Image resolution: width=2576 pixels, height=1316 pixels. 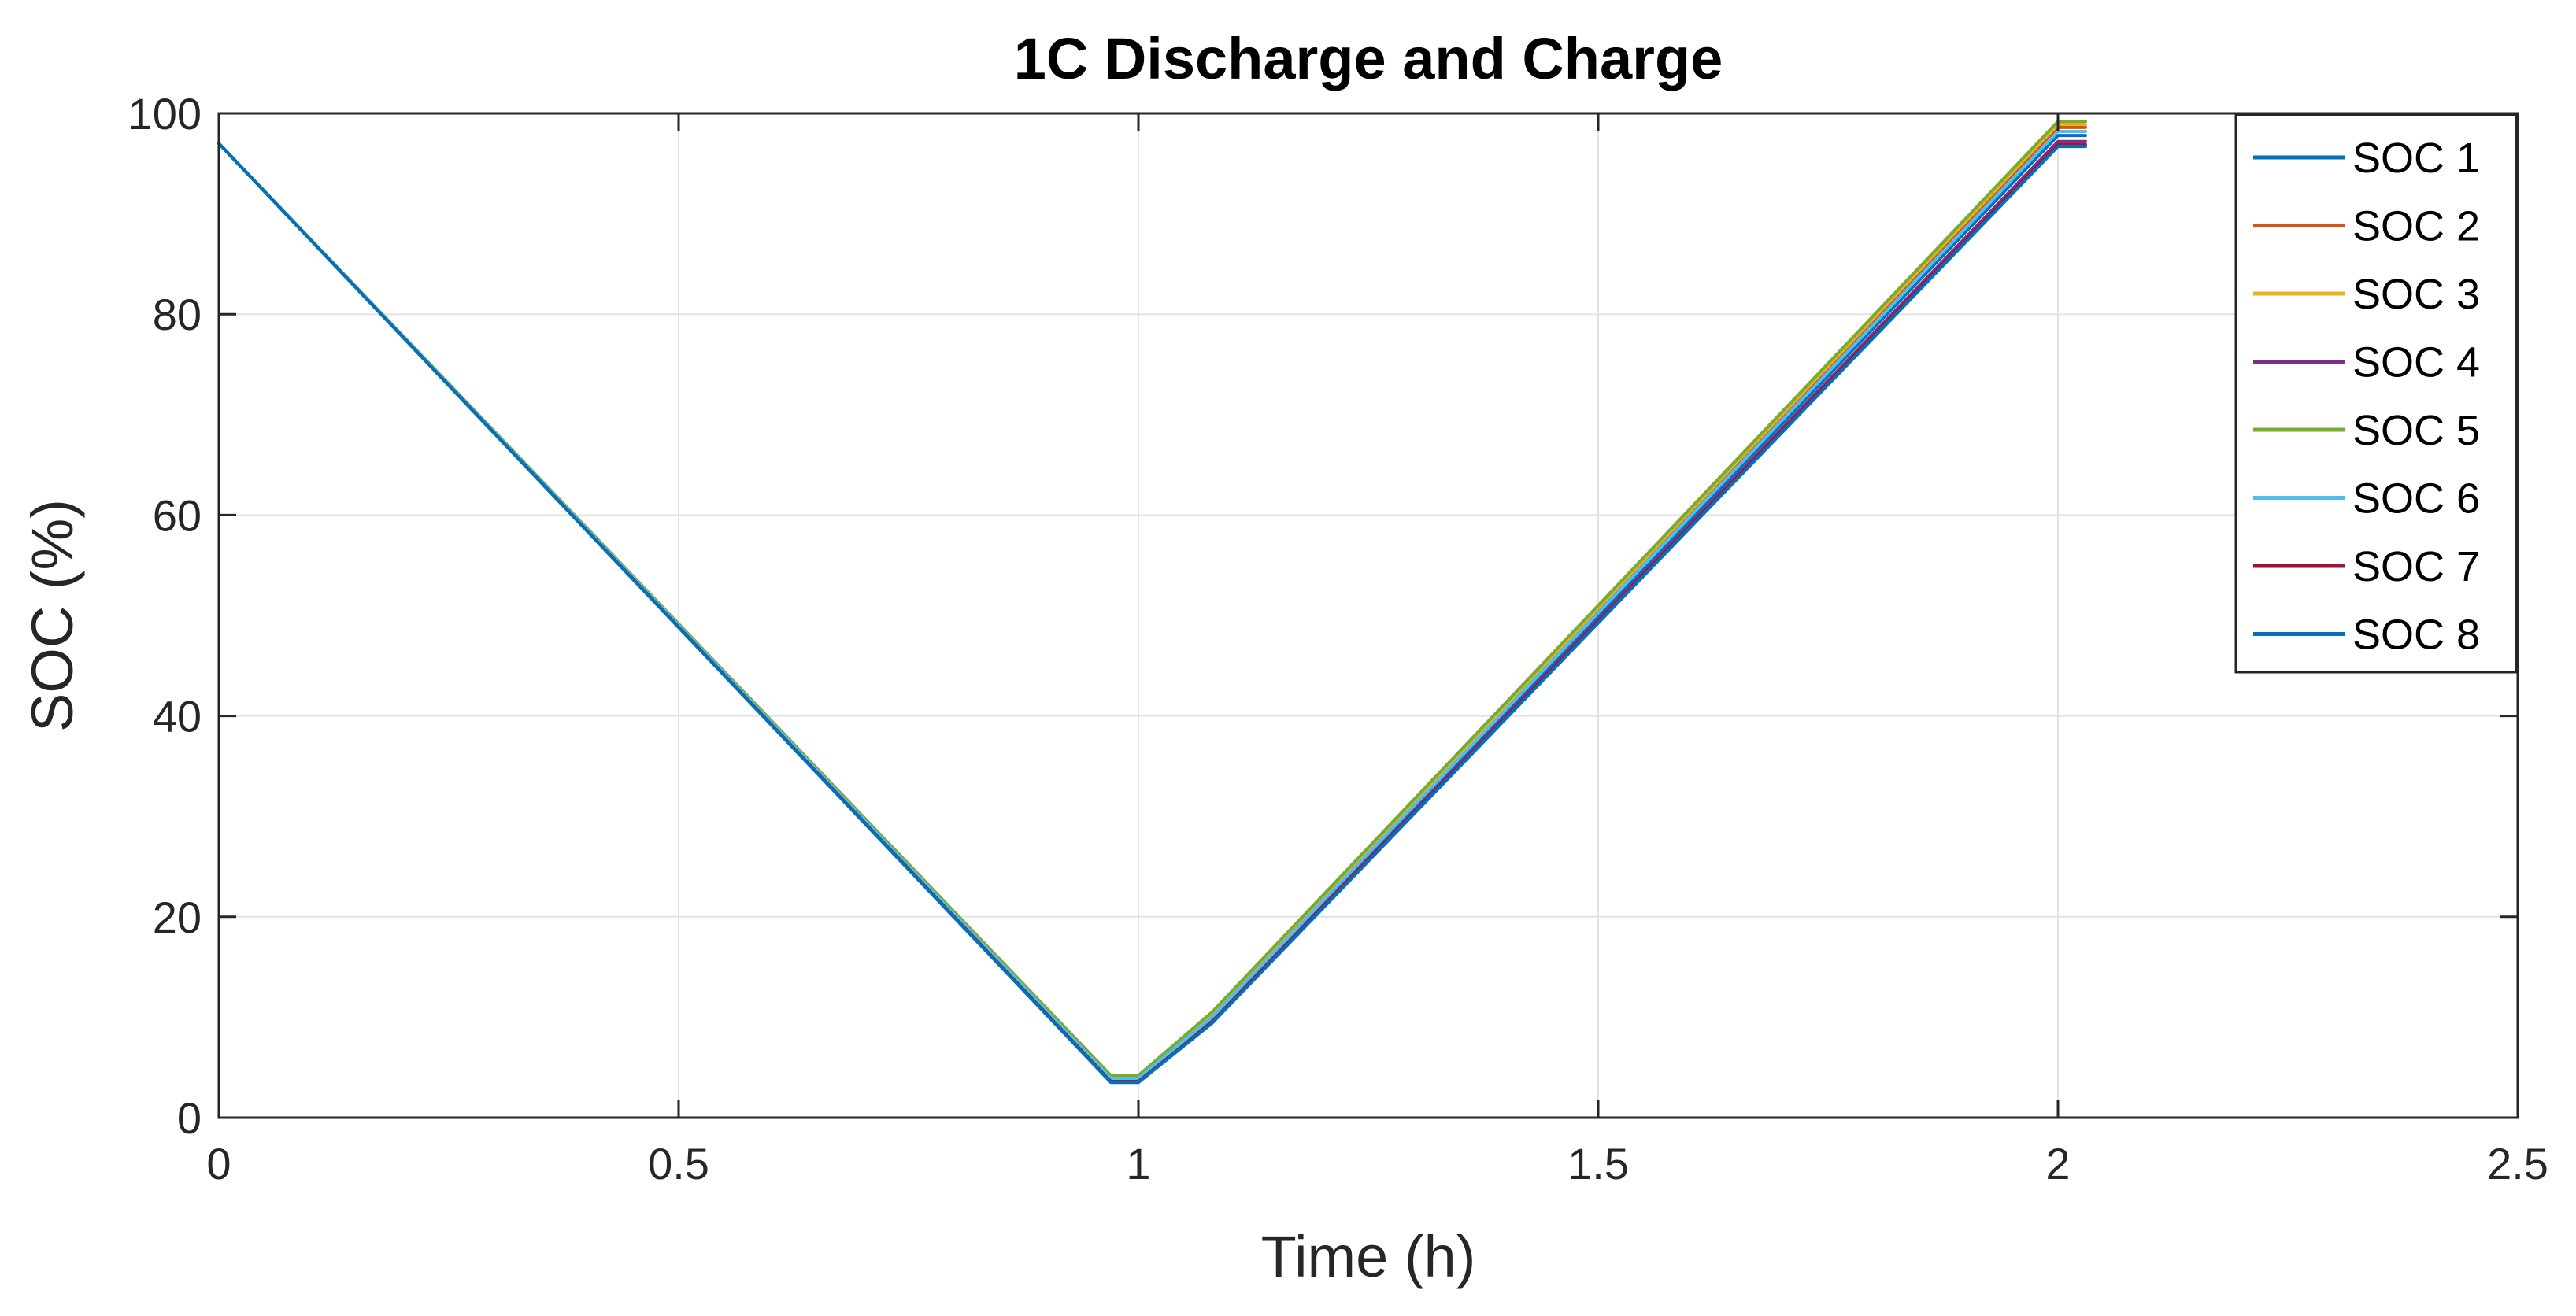 I want to click on legend-label-7: SOC 7, so click(x=2416, y=566).